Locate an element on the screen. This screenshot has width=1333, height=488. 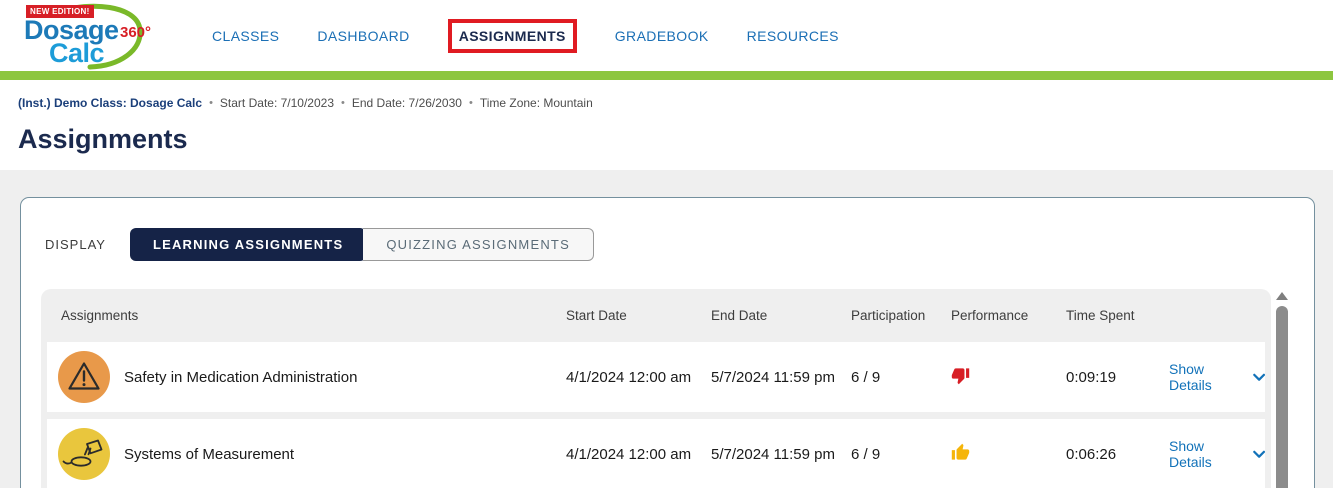
thumbs-down-icon is located at coordinates (960, 375).